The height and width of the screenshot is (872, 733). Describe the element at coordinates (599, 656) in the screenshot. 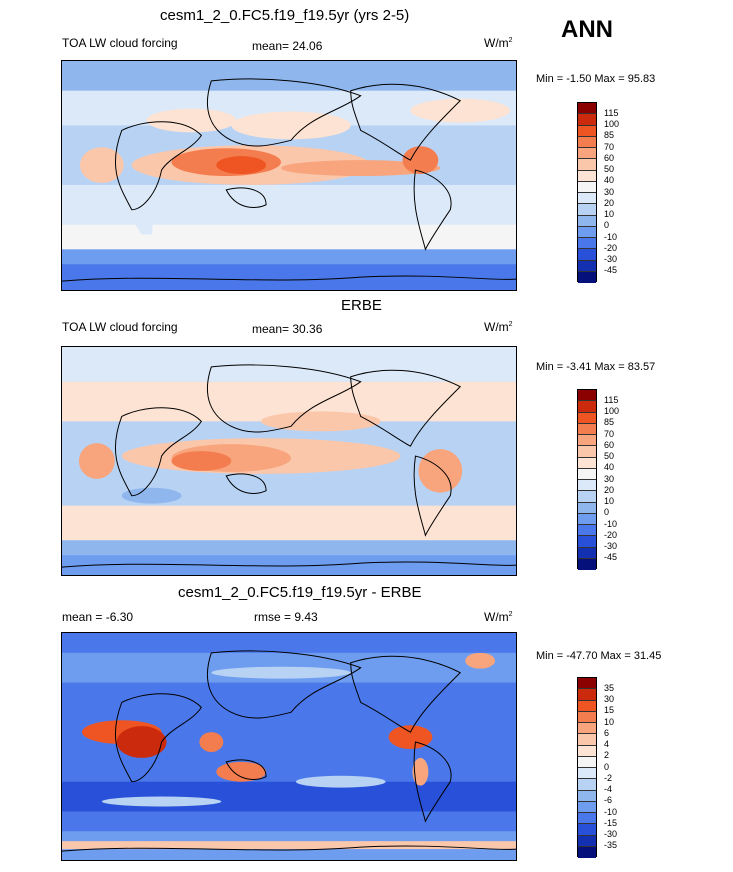

I see `panel3-minmax: Min = -47.70 Max = 31.45` at that location.